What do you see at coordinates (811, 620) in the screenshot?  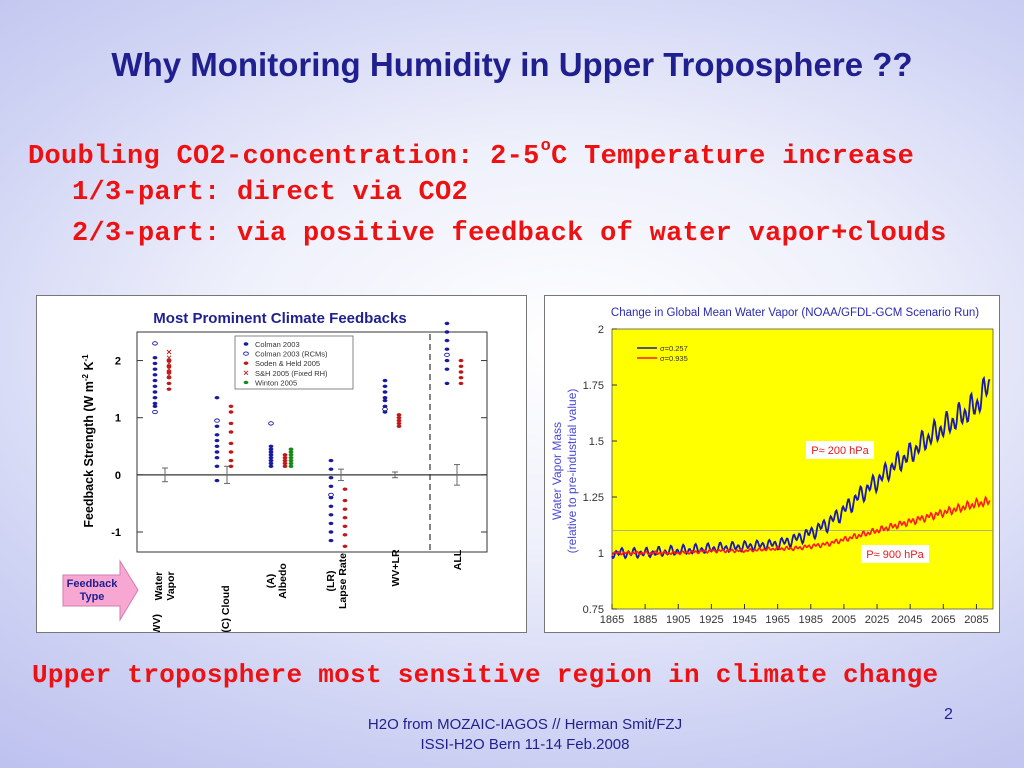 I see `x-tick-label: 1985` at bounding box center [811, 620].